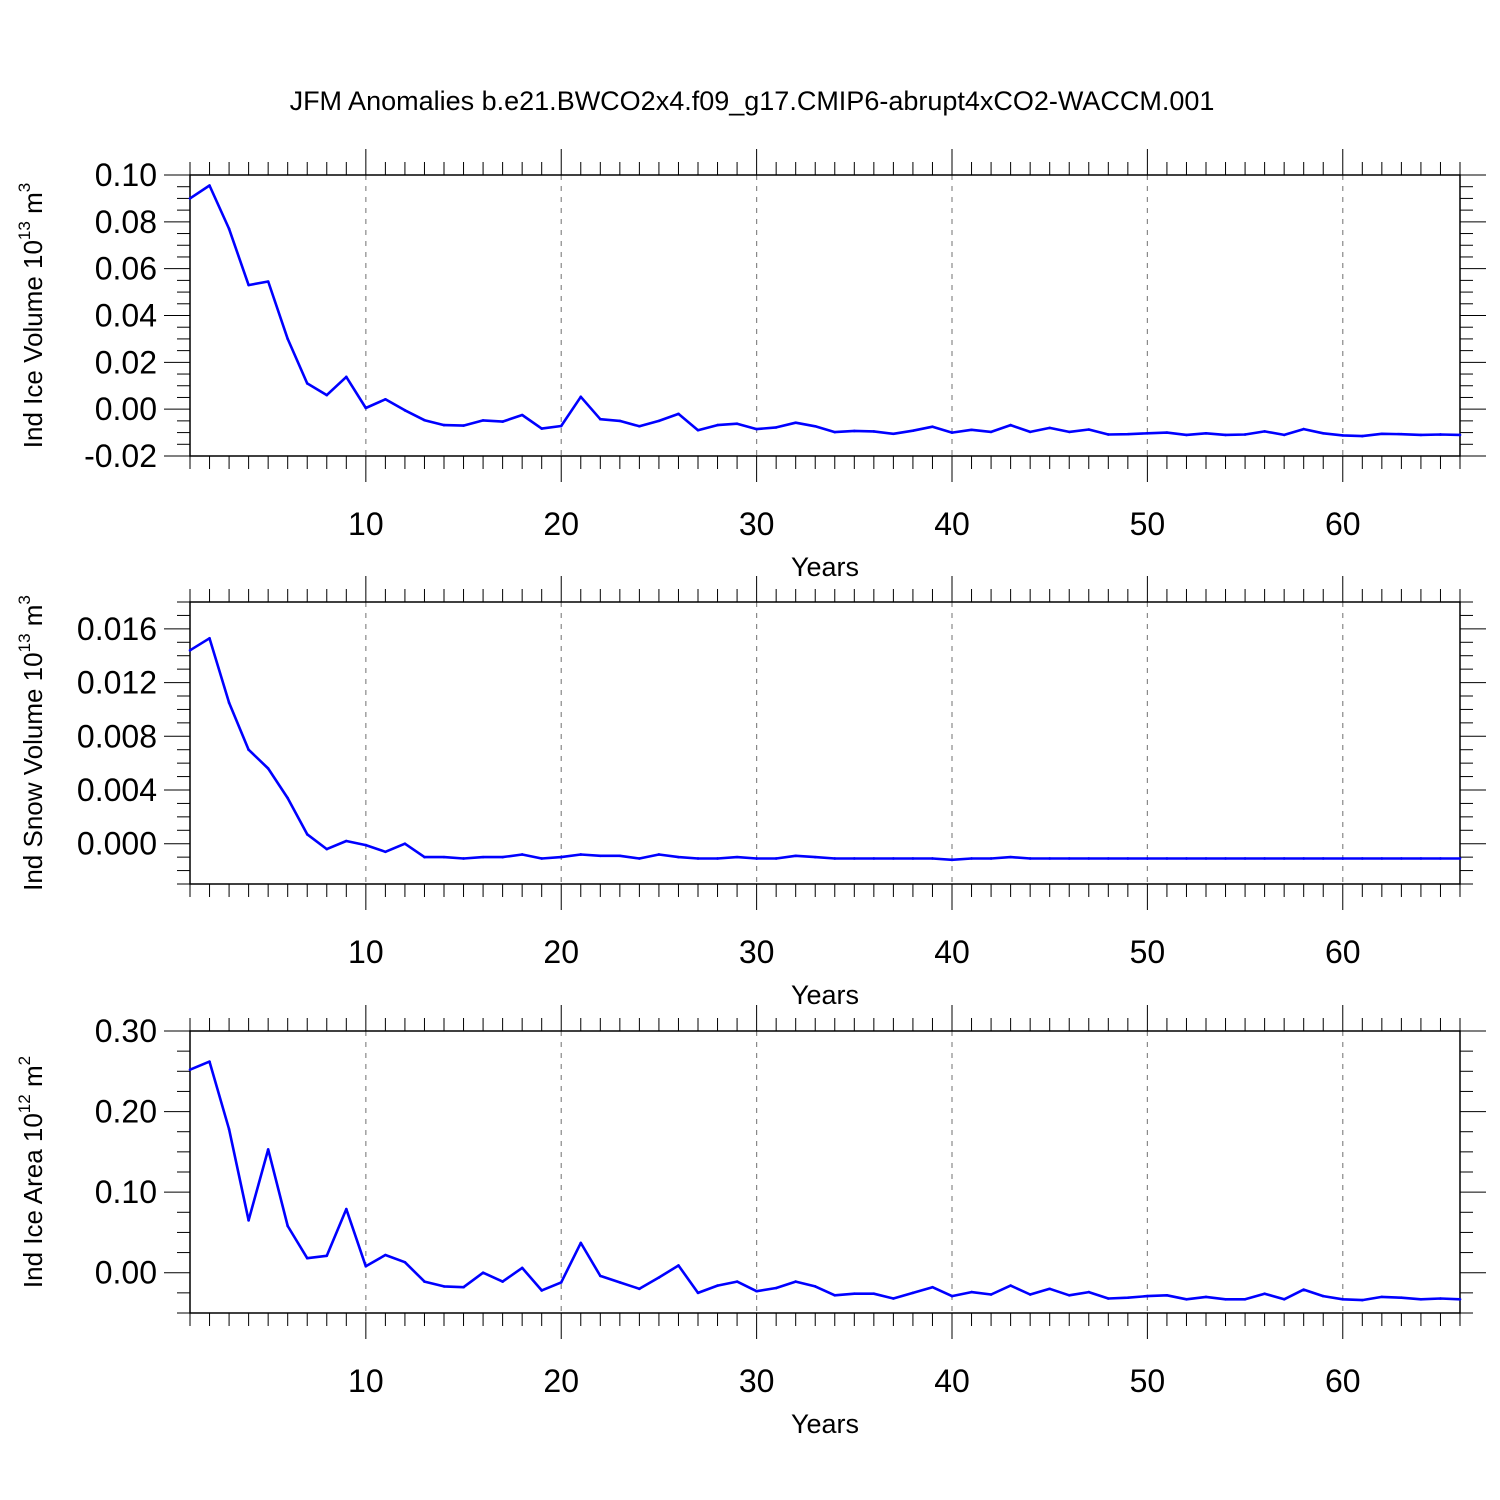 Image resolution: width=1500 pixels, height=1500 pixels. Describe the element at coordinates (117, 790) in the screenshot. I see `y-tick-label: 0.004` at that location.